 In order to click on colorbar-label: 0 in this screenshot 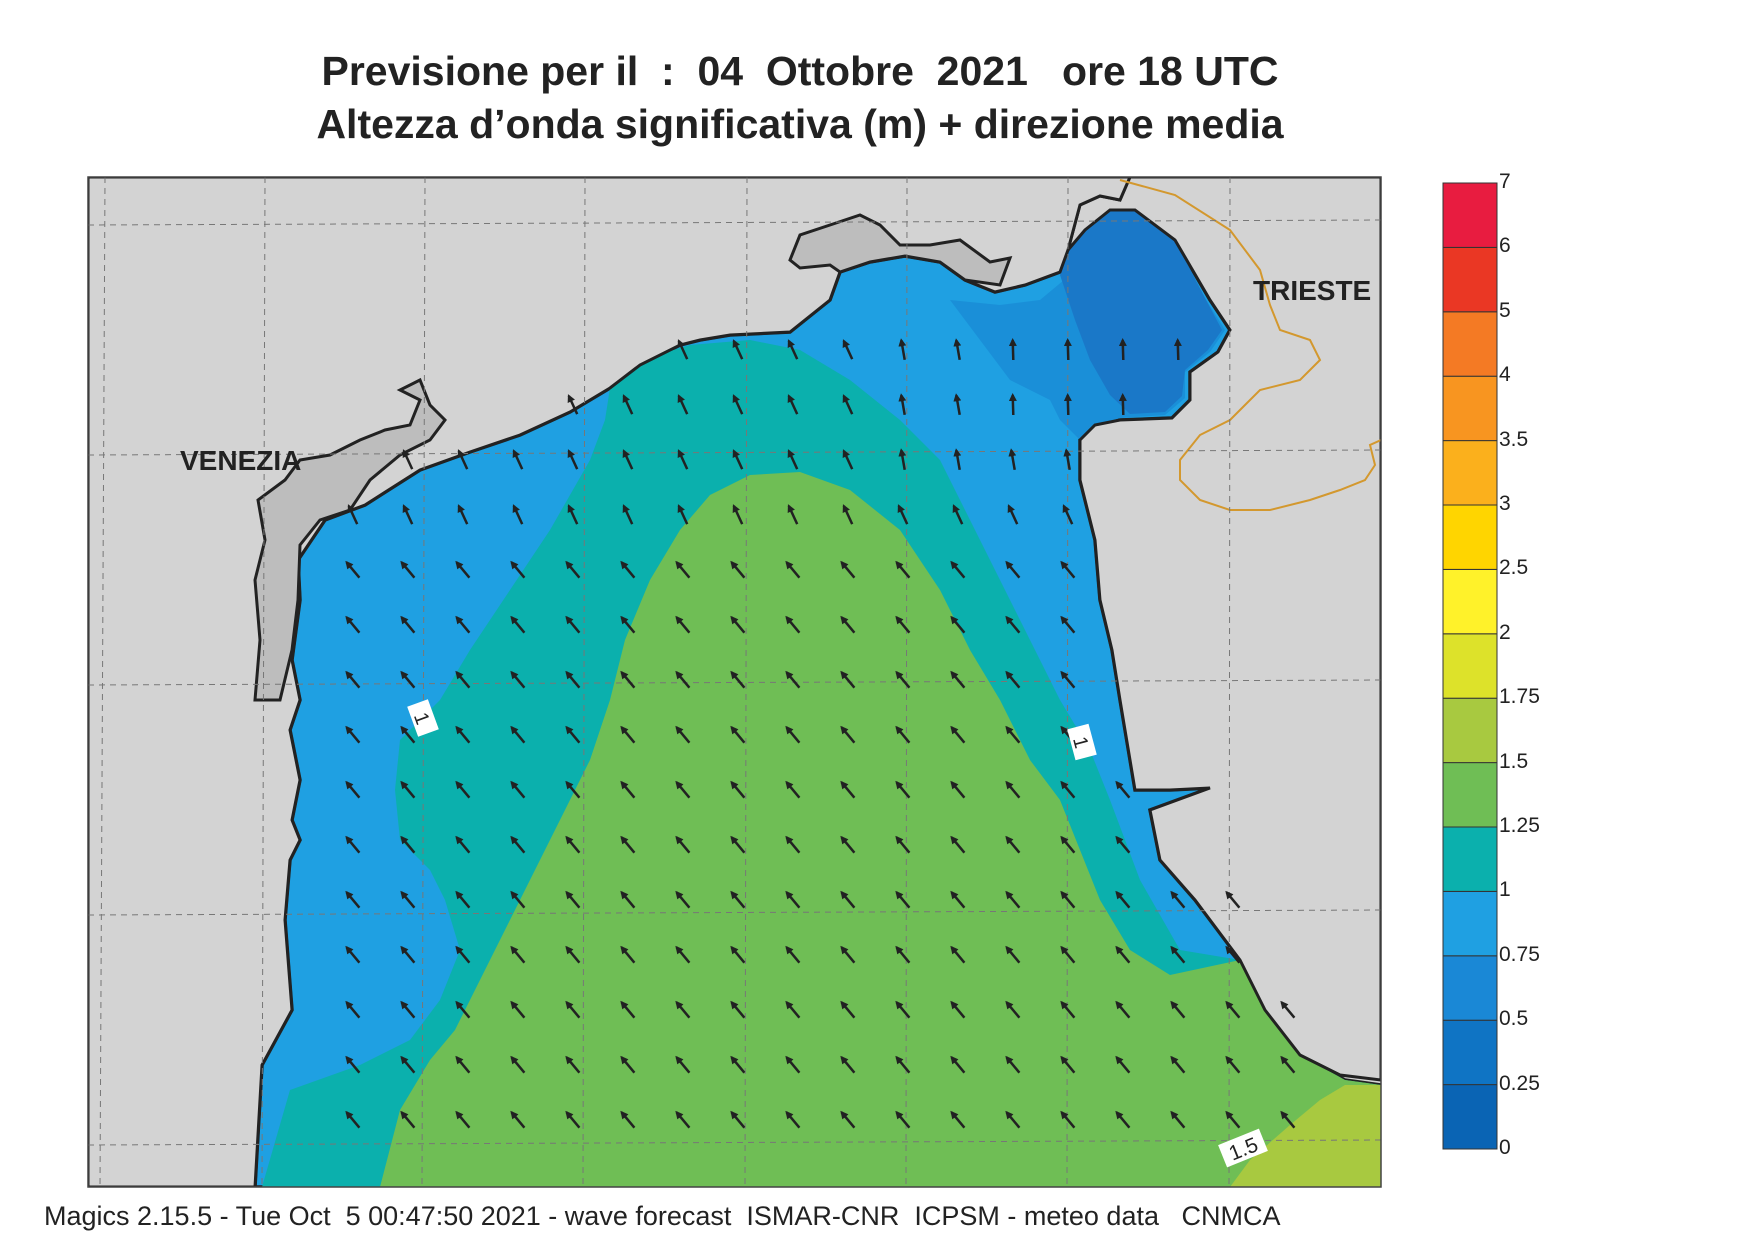, I will do `click(1505, 1147)`.